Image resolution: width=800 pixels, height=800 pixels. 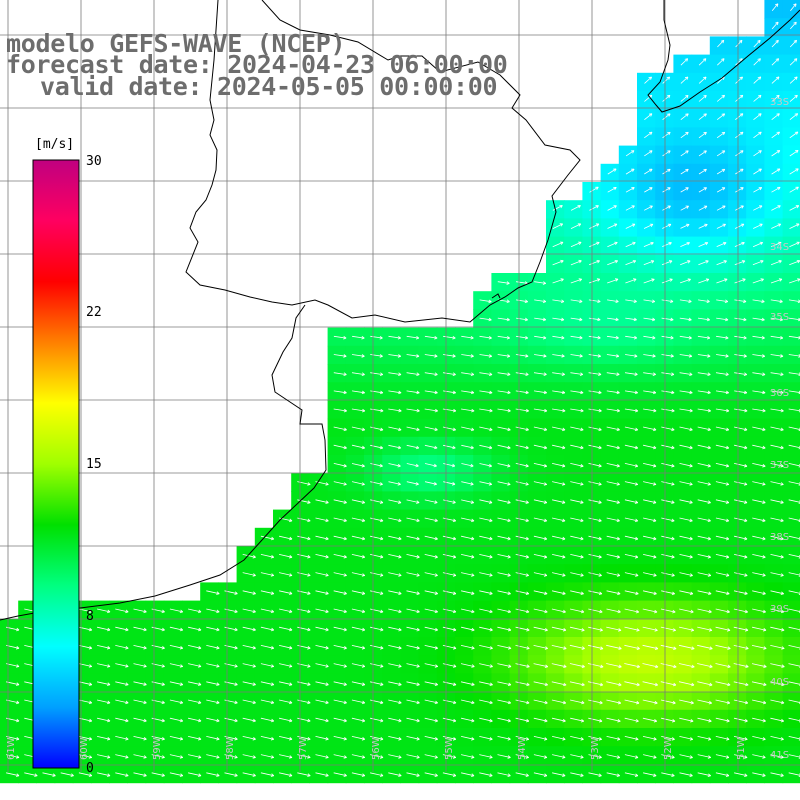 What do you see at coordinates (257, 64) in the screenshot?
I see `forecast-date: forecast date: 2024-04-23 06:00:00` at bounding box center [257, 64].